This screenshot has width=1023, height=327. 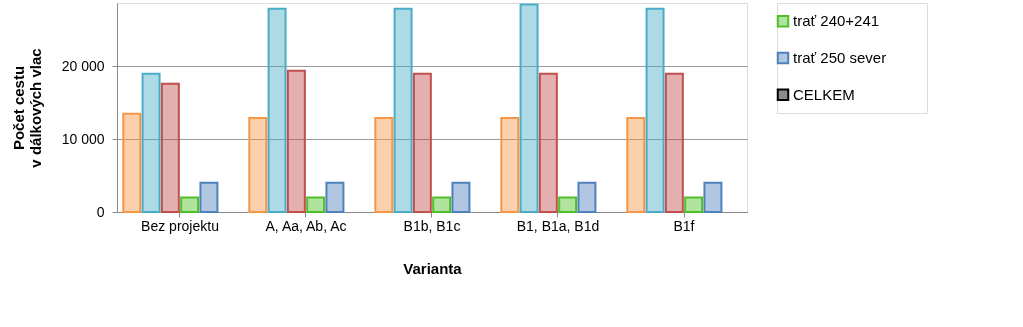 I want to click on x-tick-label: A, Aa, Ab, Ac, so click(x=306, y=225).